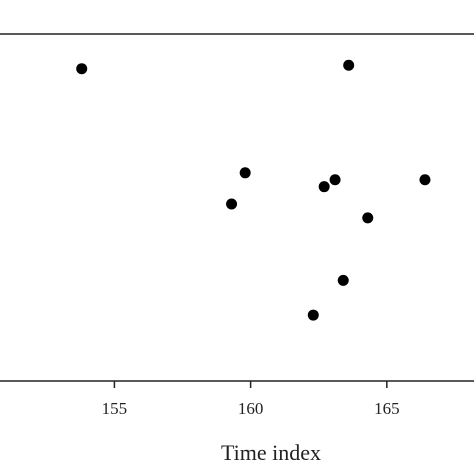  I want to click on x-axis-label: Time index, so click(271, 452).